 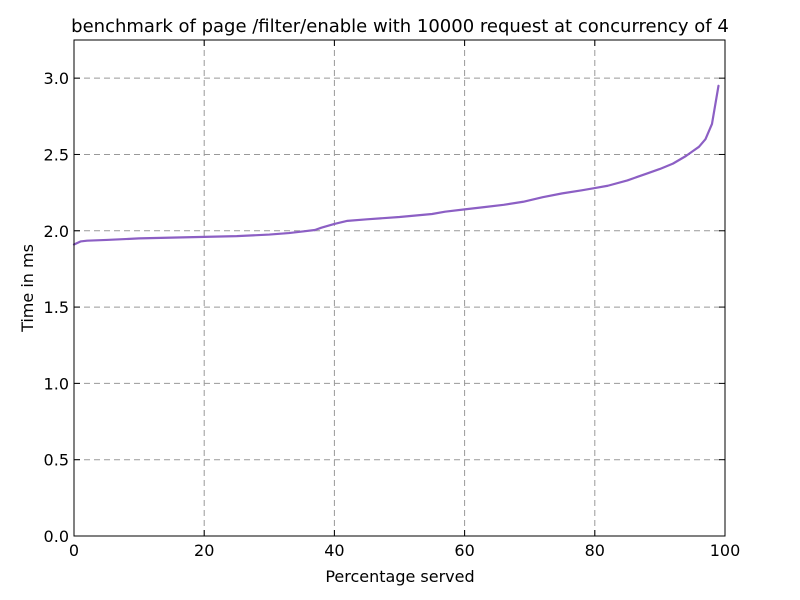 What do you see at coordinates (56, 231) in the screenshot?
I see `y-tick-label: 2.0` at bounding box center [56, 231].